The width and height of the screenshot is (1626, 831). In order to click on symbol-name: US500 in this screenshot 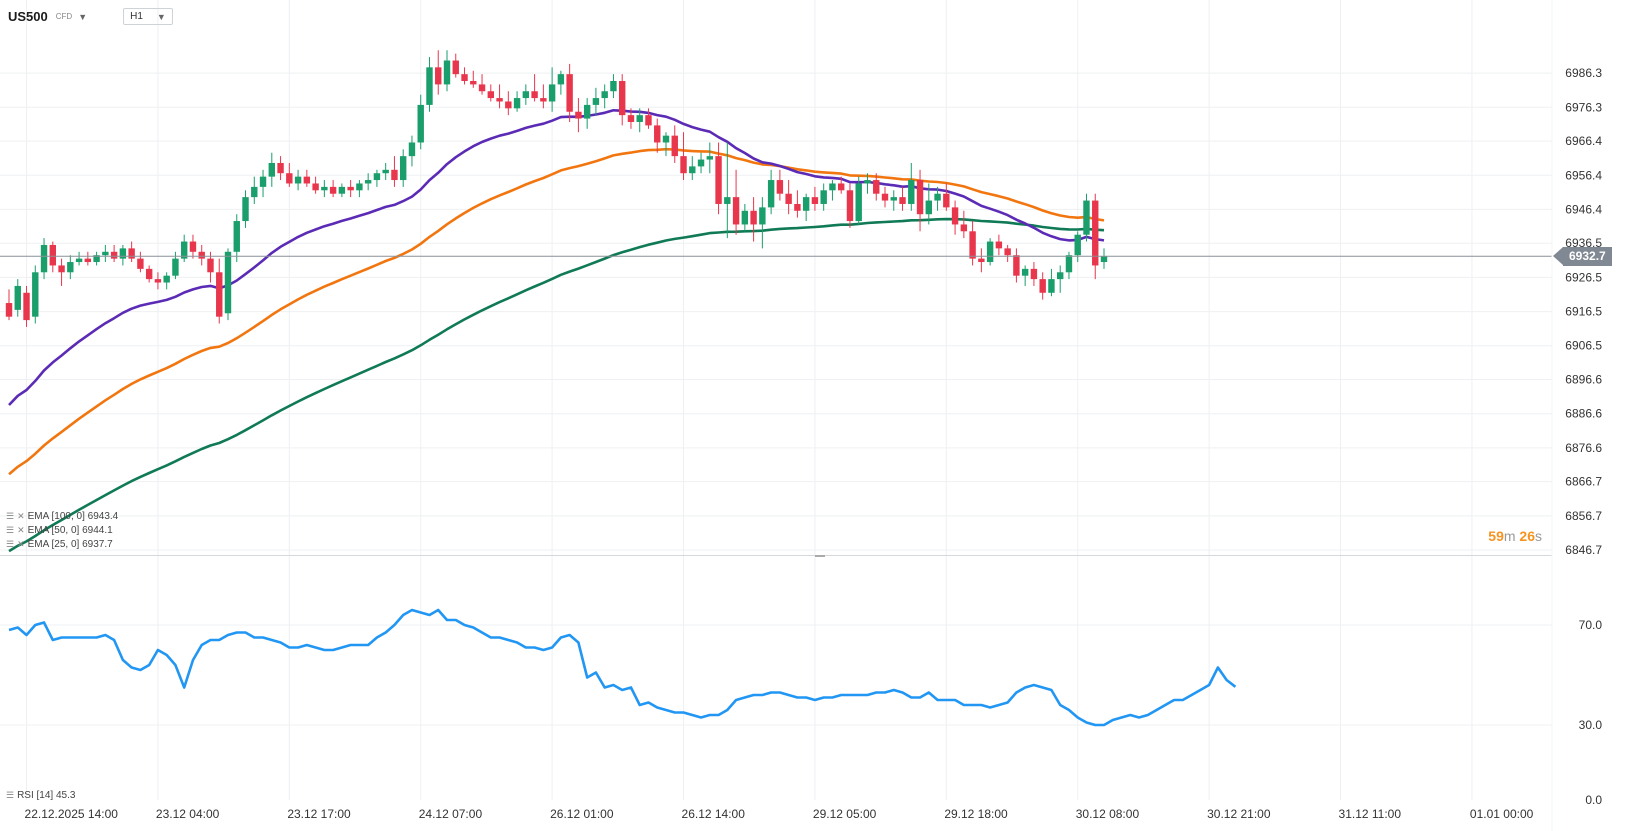, I will do `click(28, 16)`.